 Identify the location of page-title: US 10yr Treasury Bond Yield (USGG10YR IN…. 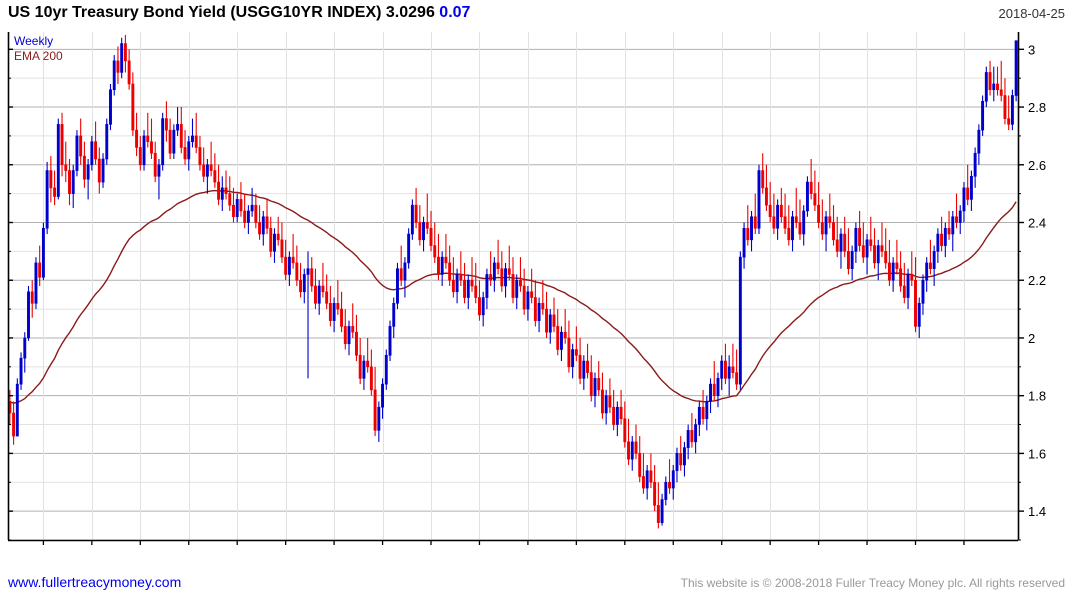
(239, 13).